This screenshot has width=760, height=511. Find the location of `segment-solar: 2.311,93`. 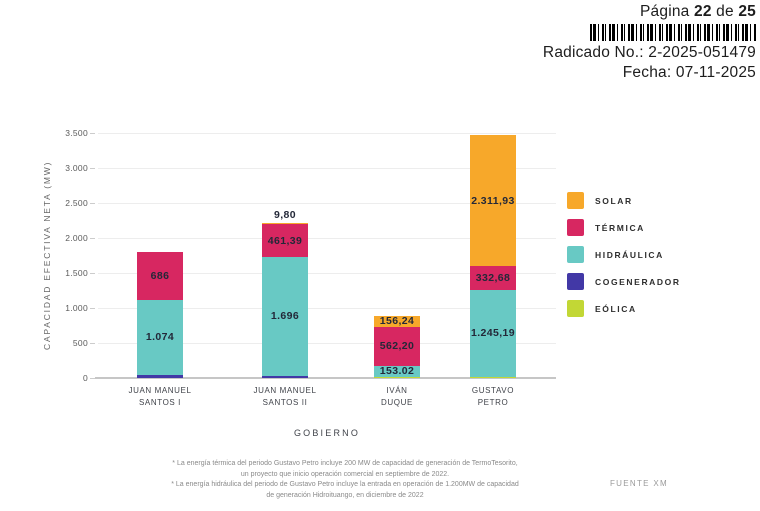

segment-solar: 2.311,93 is located at coordinates (493, 200).